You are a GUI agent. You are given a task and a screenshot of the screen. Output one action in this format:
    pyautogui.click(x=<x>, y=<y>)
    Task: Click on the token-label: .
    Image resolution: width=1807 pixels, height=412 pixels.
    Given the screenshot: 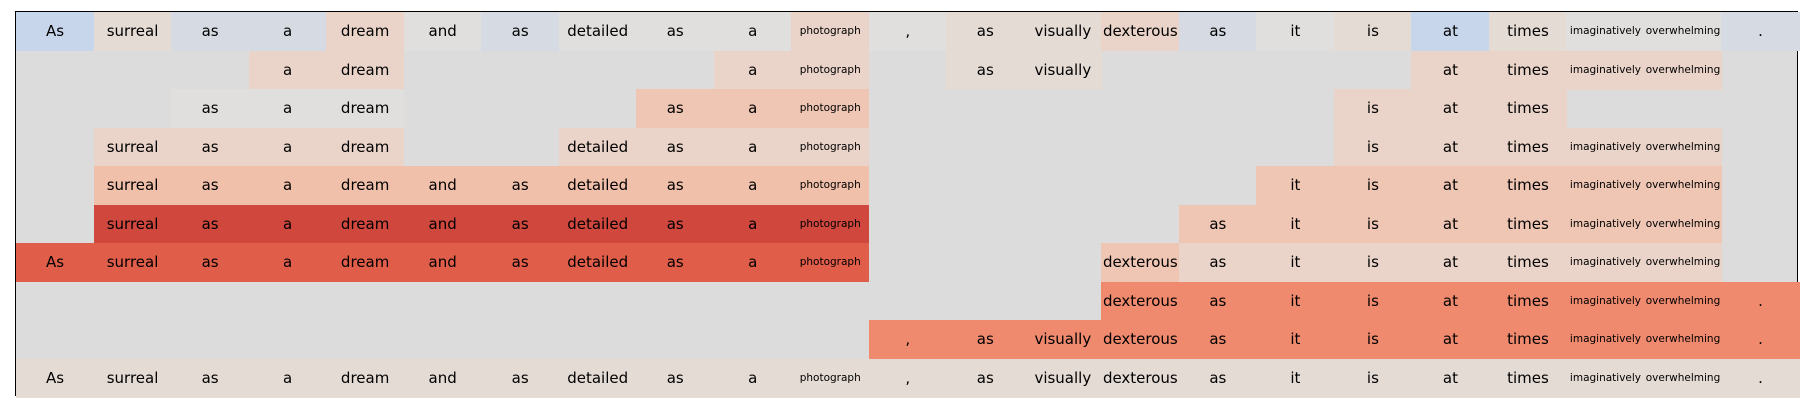 What is the action you would take?
    pyautogui.click(x=1760, y=300)
    